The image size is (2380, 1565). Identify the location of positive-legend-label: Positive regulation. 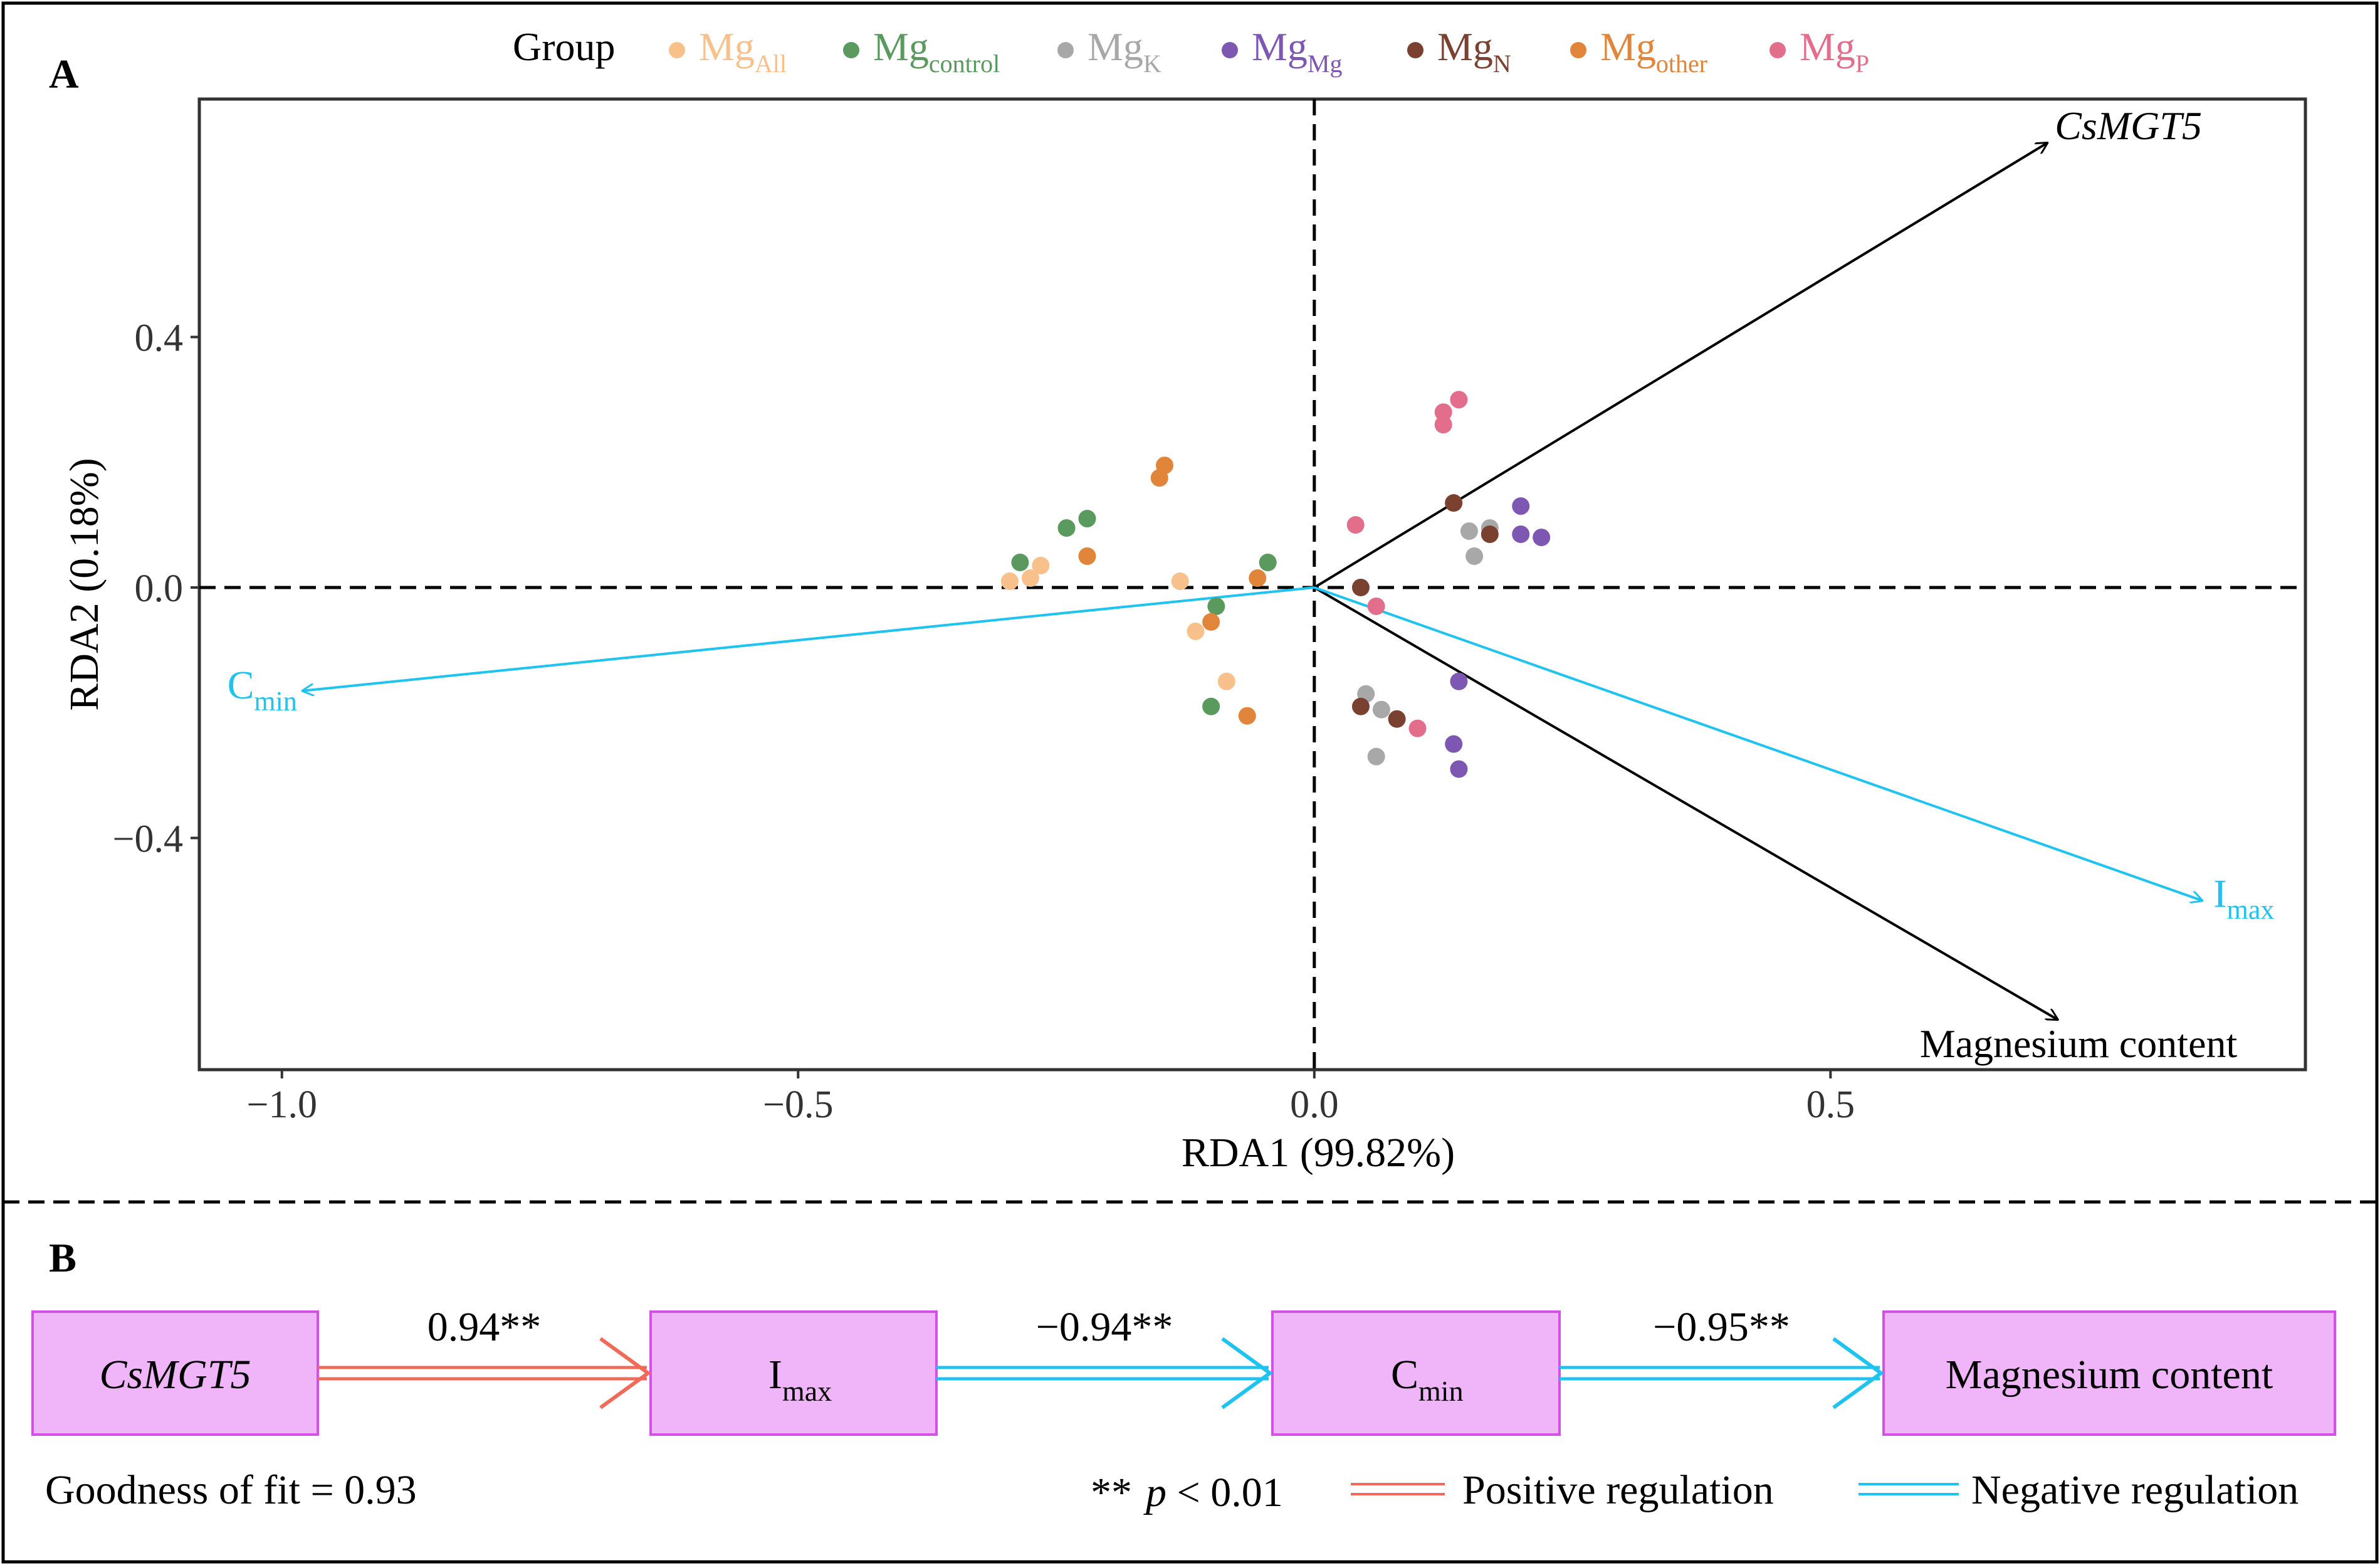
(1618, 1490).